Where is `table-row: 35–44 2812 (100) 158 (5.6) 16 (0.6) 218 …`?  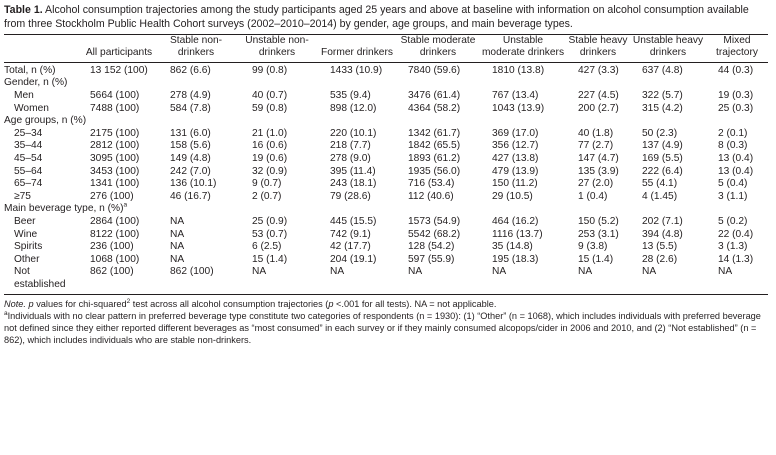
table-row: 35–44 2812 (100) 158 (5.6) 16 (0.6) 218 … is located at coordinates (386, 146).